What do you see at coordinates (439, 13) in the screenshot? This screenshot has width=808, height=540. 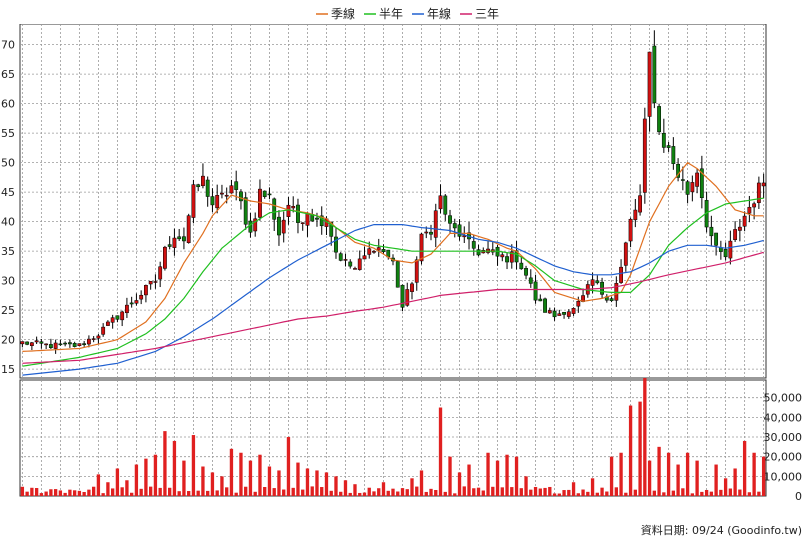 I see `legend-label: 年線` at bounding box center [439, 13].